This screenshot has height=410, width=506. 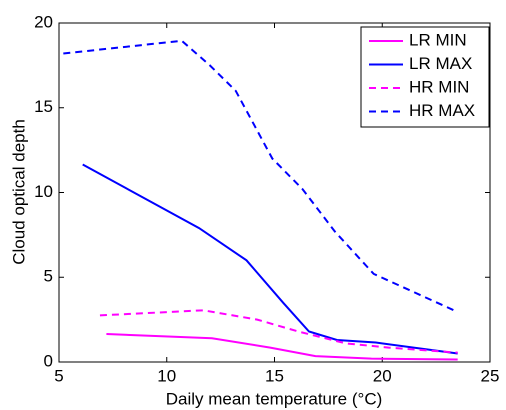 I want to click on legend-label: HR MIN, so click(x=439, y=86).